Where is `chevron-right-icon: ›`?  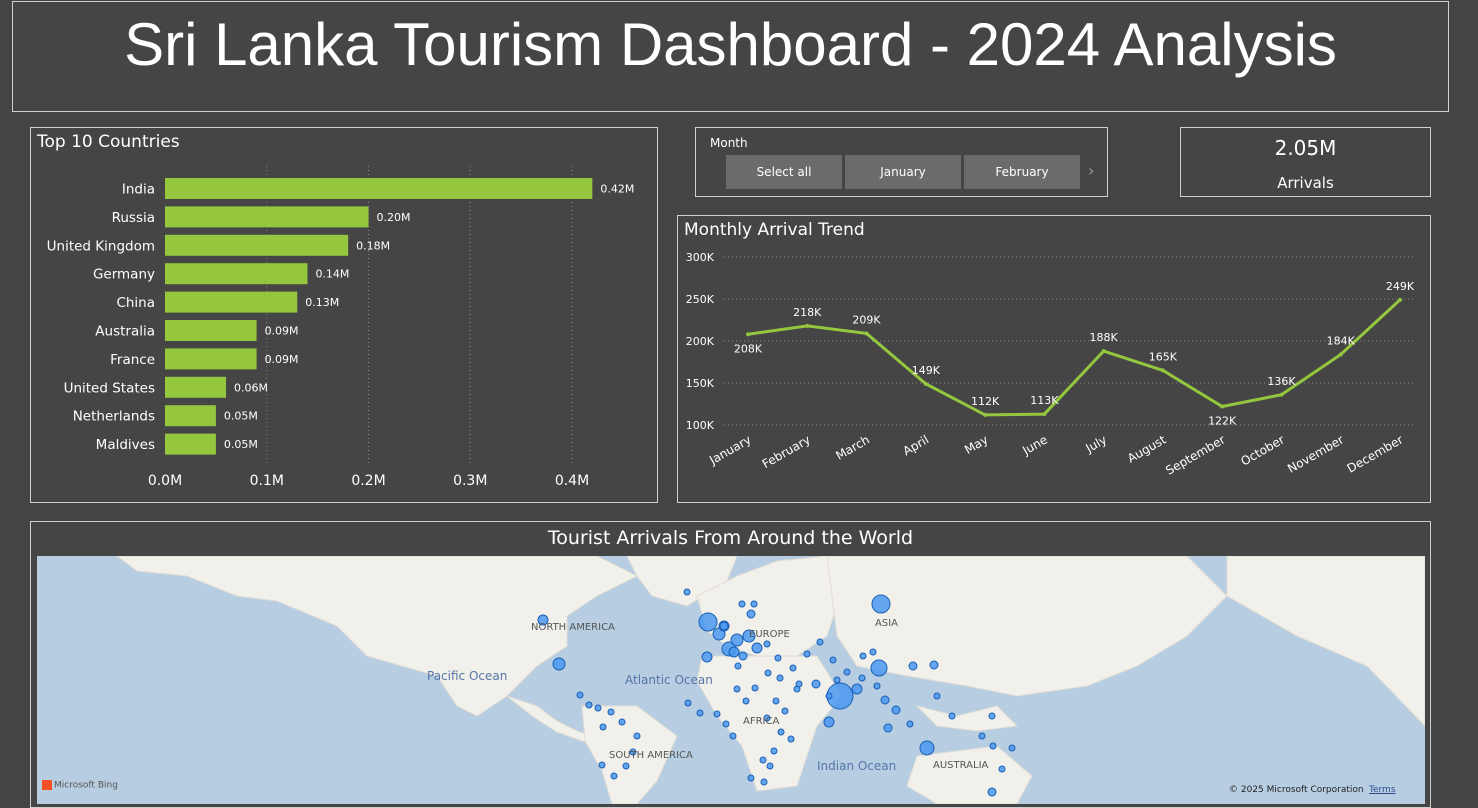
chevron-right-icon: › is located at coordinates (1091, 170).